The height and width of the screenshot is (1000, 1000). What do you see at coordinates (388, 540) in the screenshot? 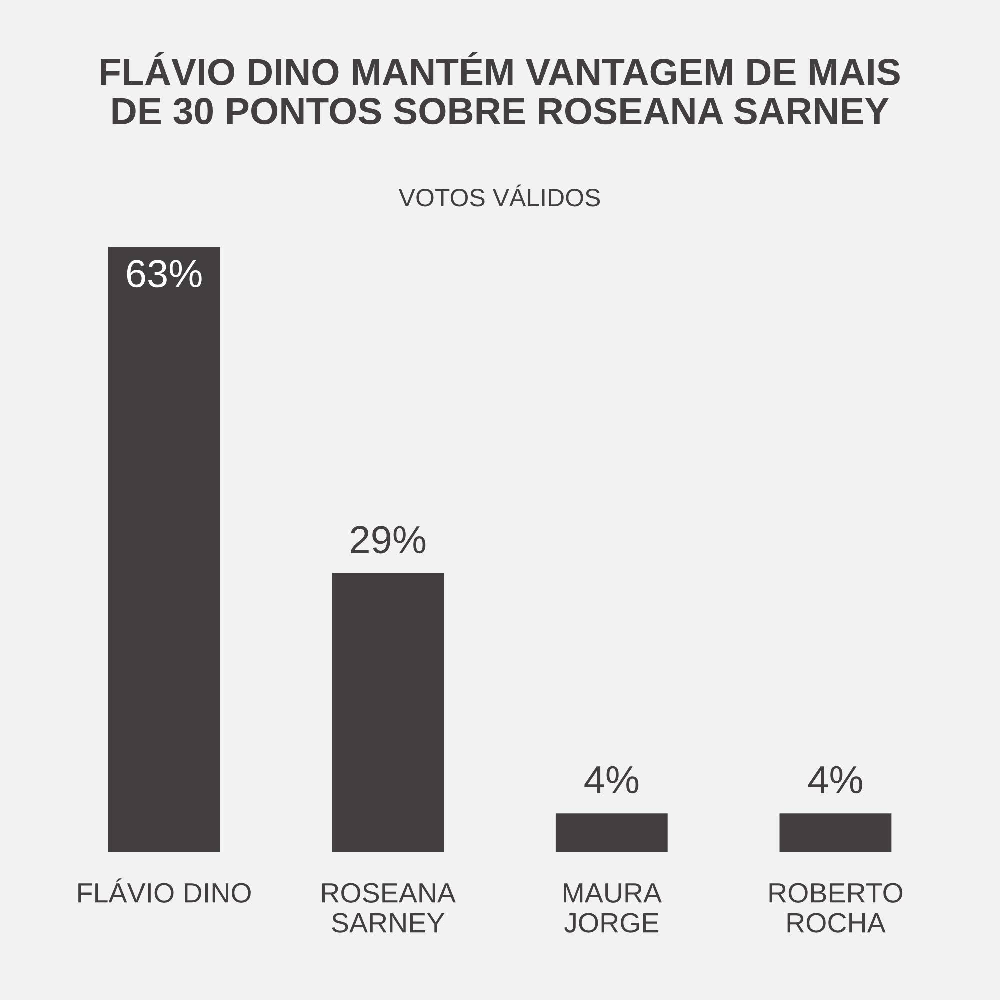
I see `data-label: 29%` at bounding box center [388, 540].